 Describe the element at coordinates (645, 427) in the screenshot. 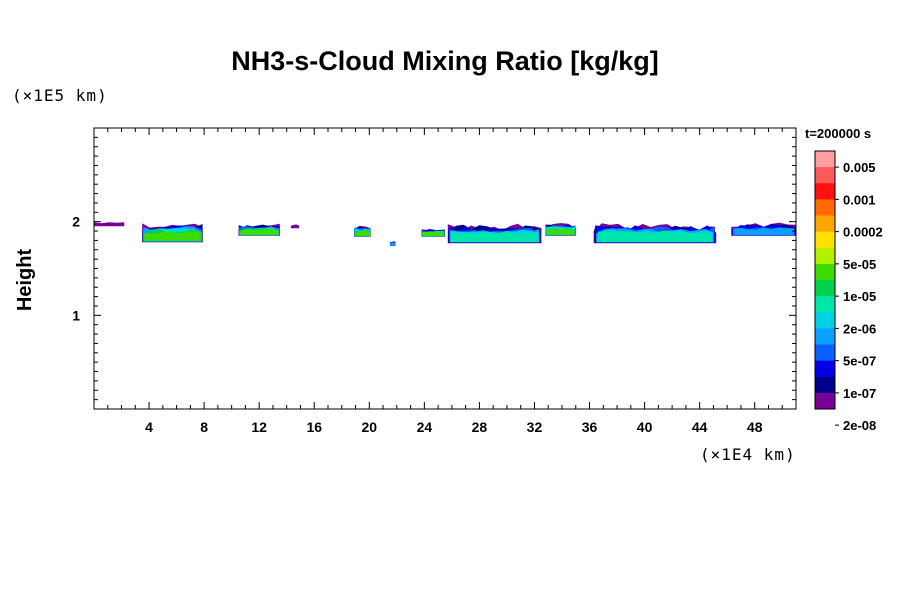

I see `x-tick-label: 40` at that location.